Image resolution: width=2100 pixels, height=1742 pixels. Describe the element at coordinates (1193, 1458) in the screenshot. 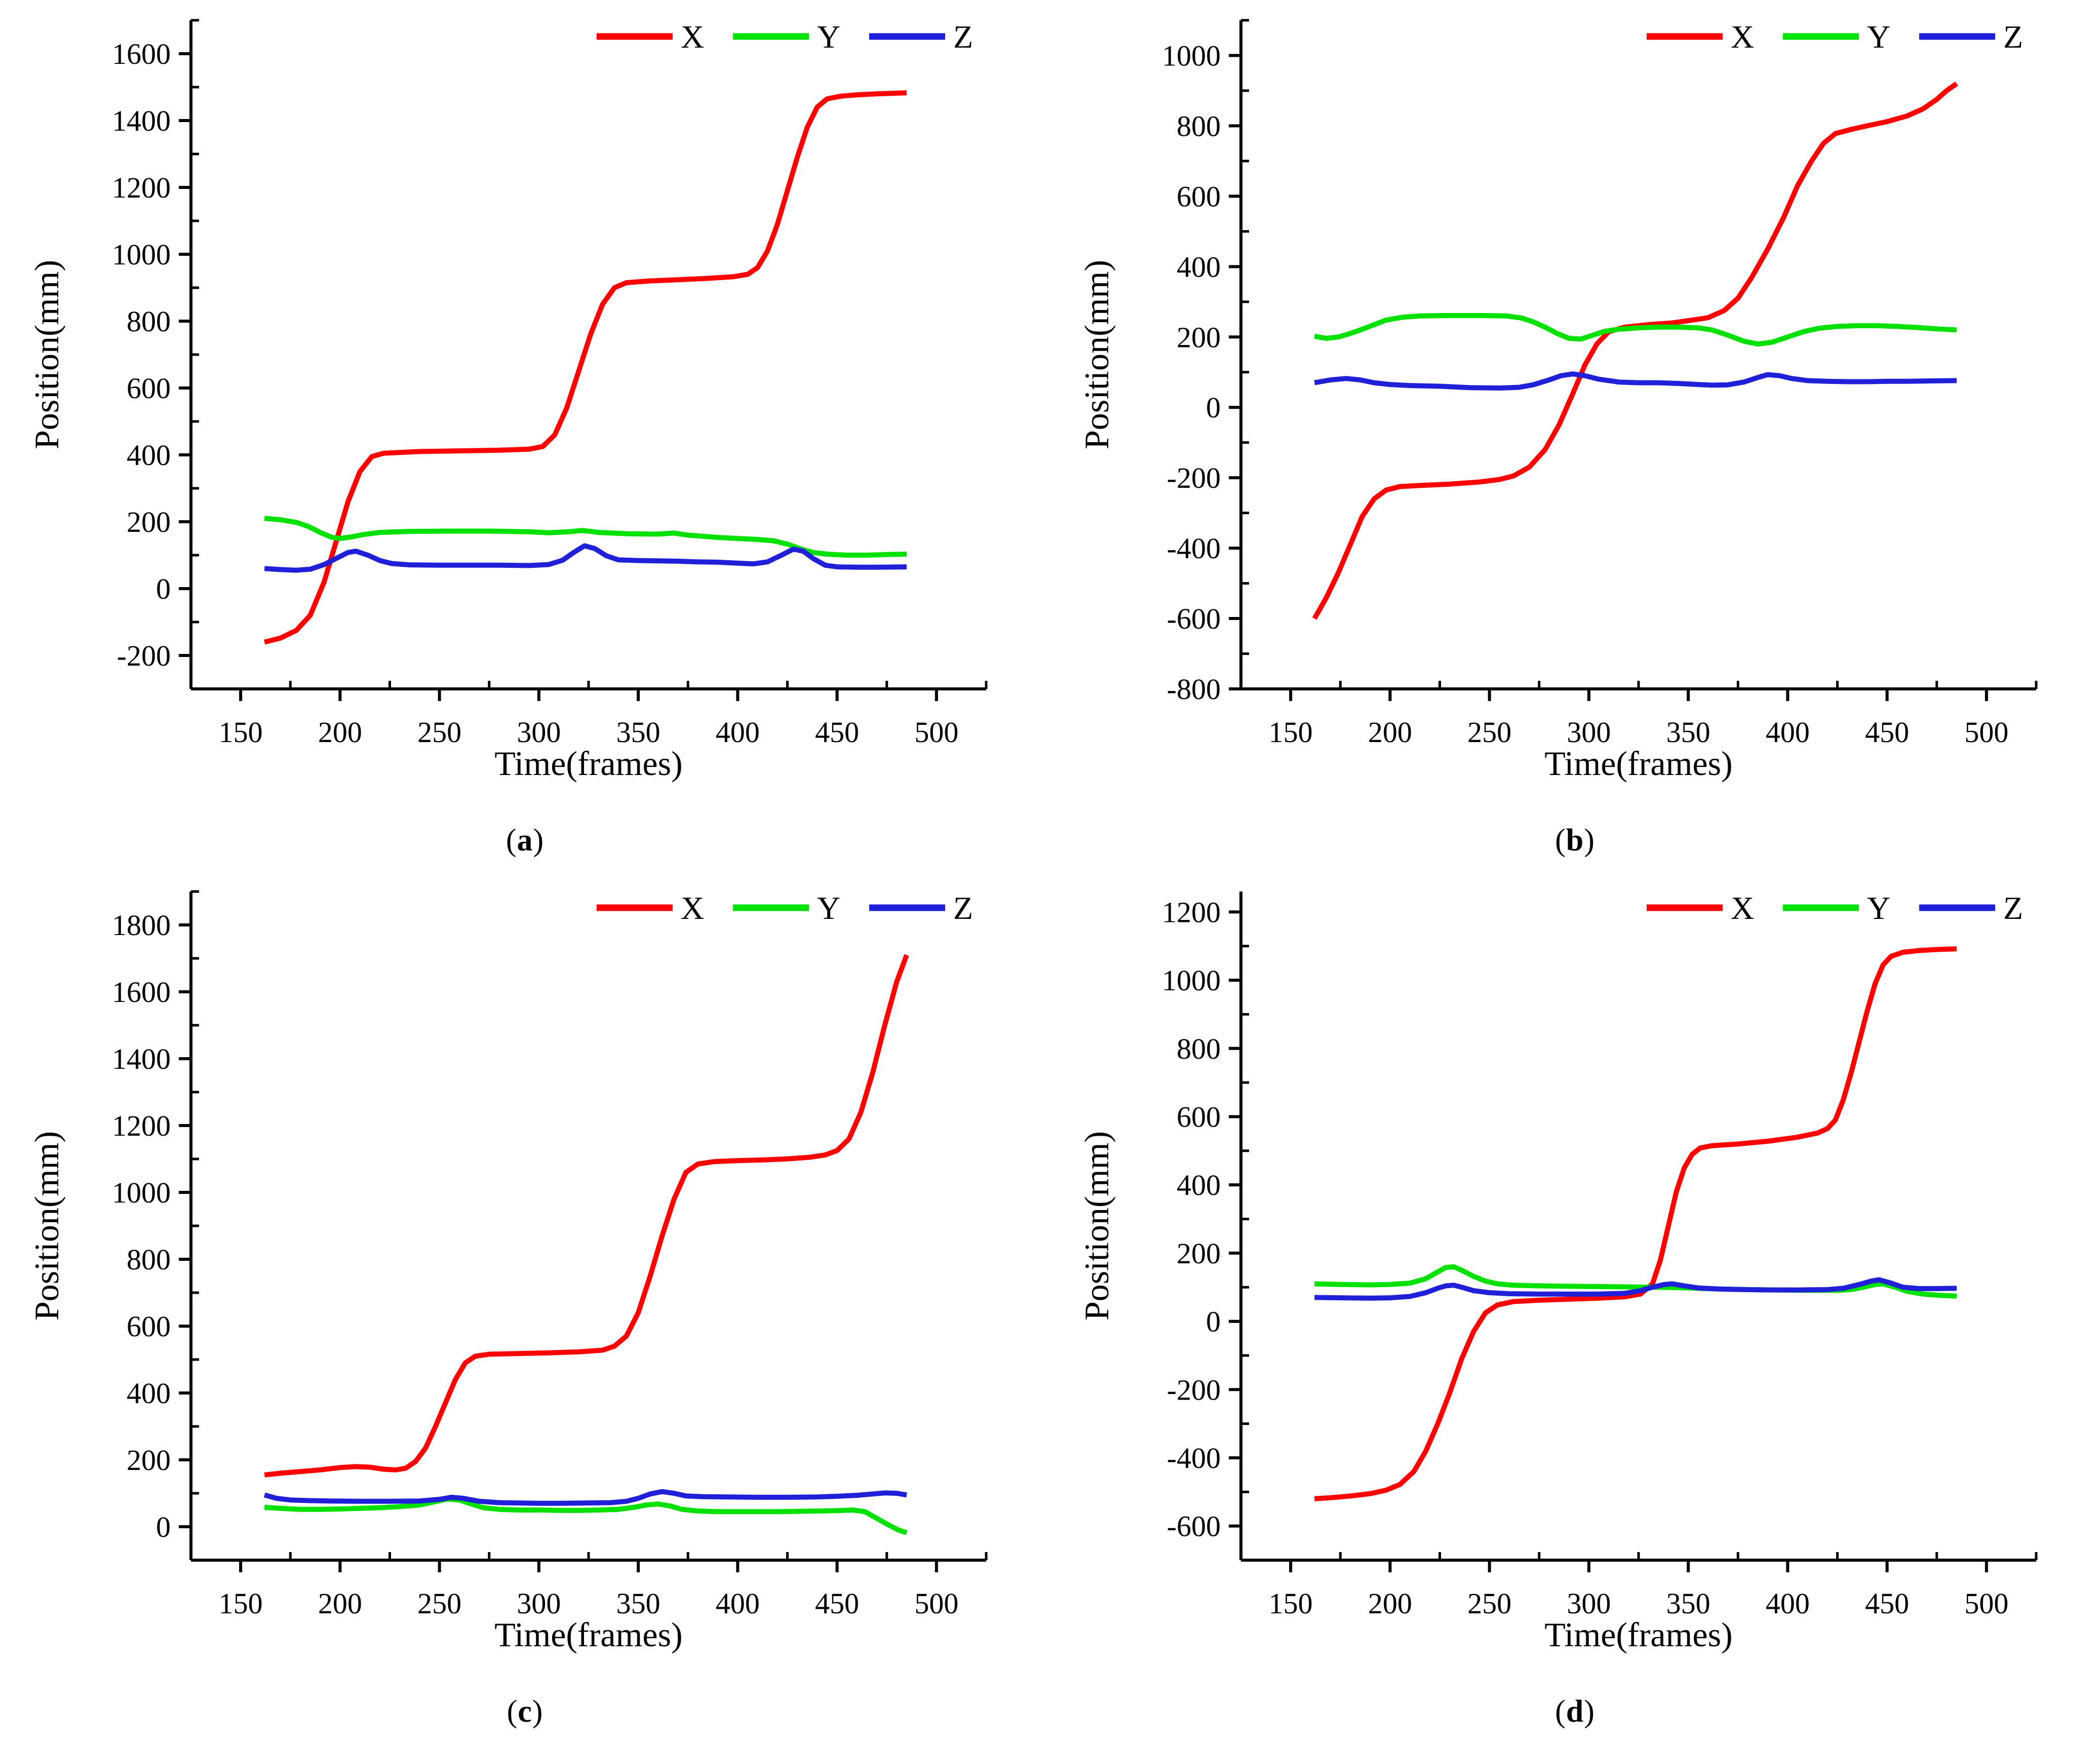

I see `y-tick-label: -400` at that location.